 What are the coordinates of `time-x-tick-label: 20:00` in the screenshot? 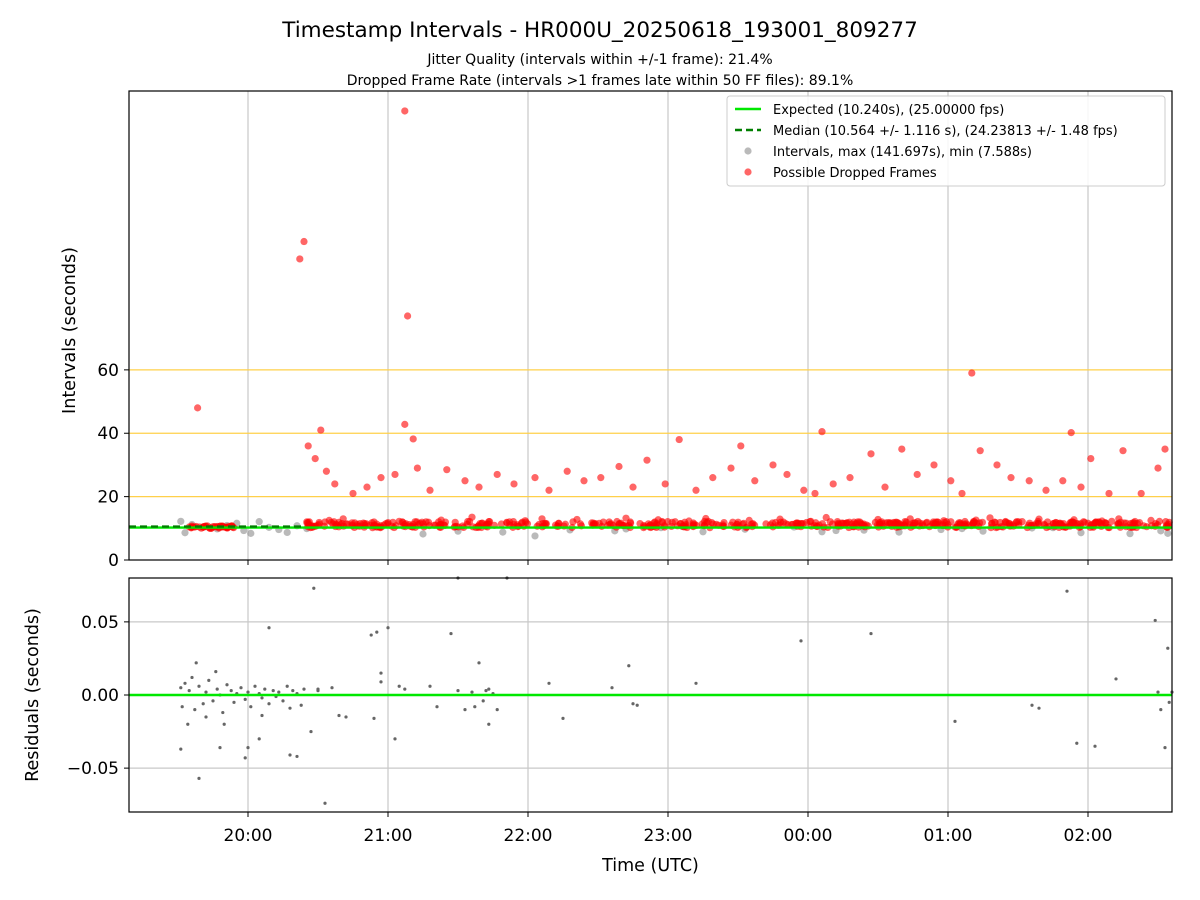 It's located at (248, 836).